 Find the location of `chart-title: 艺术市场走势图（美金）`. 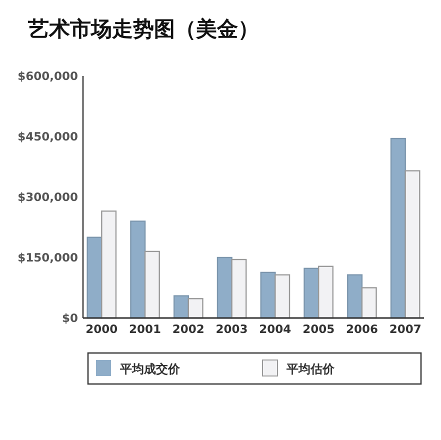

chart-title: 艺术市场走势图（美金） is located at coordinates (143, 29).